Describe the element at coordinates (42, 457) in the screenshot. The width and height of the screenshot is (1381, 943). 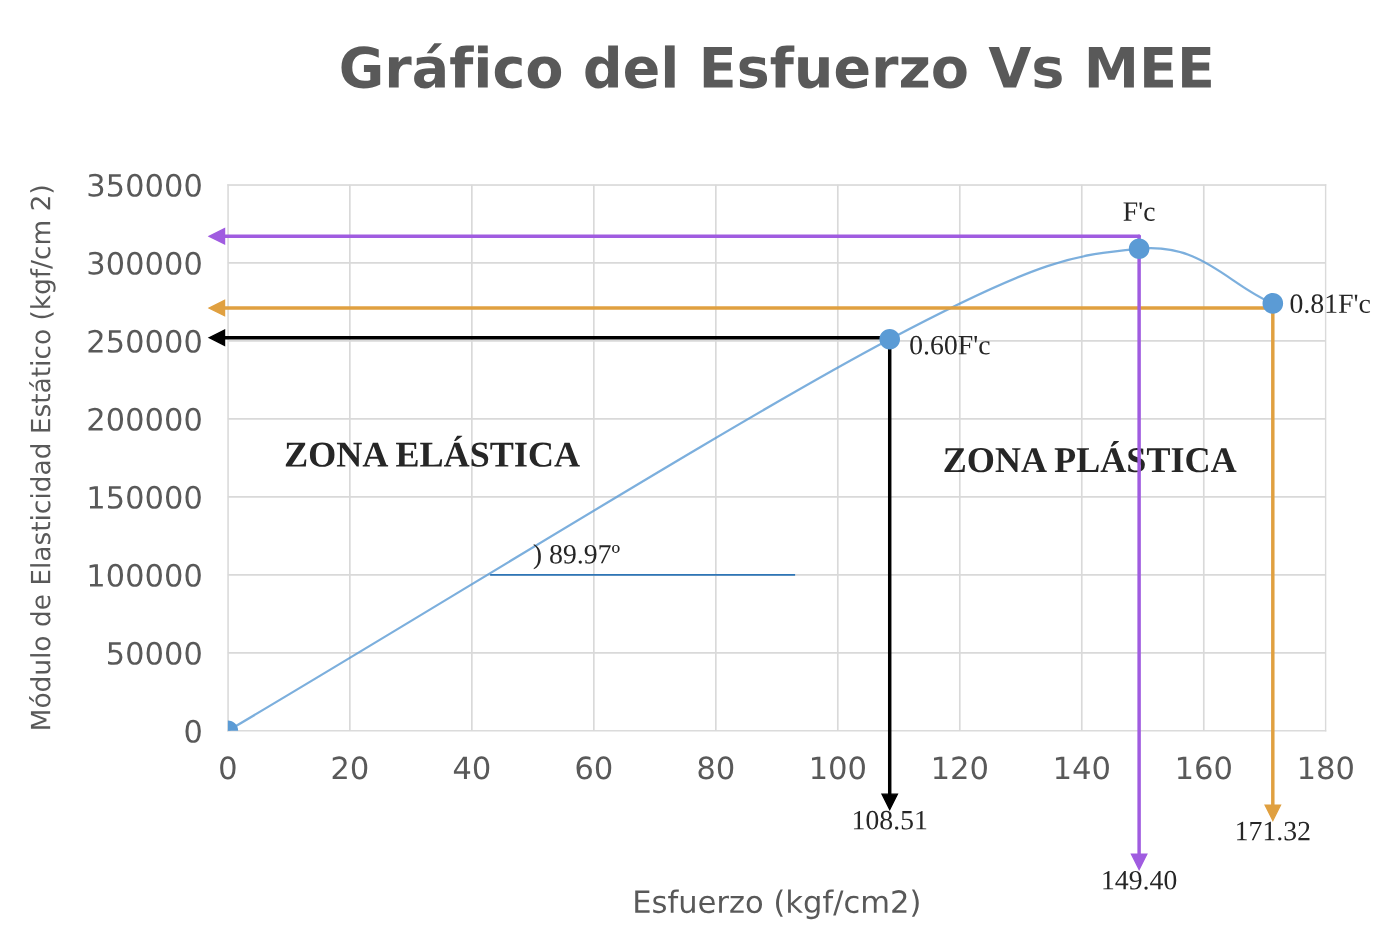
I see `y-axis-title: Módulo de Elasticidad Estático (kgf/cm 2)` at that location.